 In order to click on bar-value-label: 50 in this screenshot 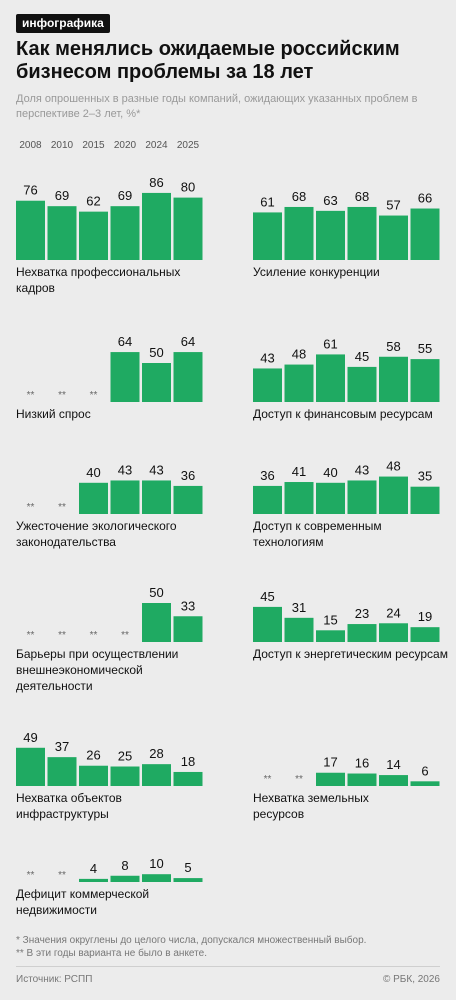, I will do `click(156, 352)`.